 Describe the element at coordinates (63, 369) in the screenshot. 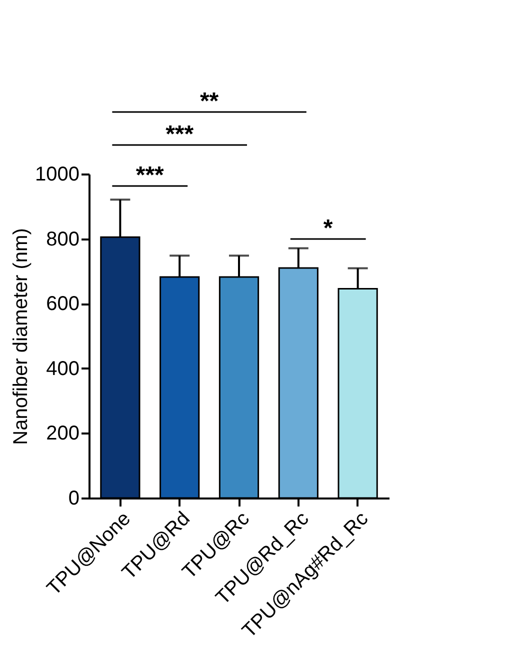

I see `y-tick-label: 400` at that location.